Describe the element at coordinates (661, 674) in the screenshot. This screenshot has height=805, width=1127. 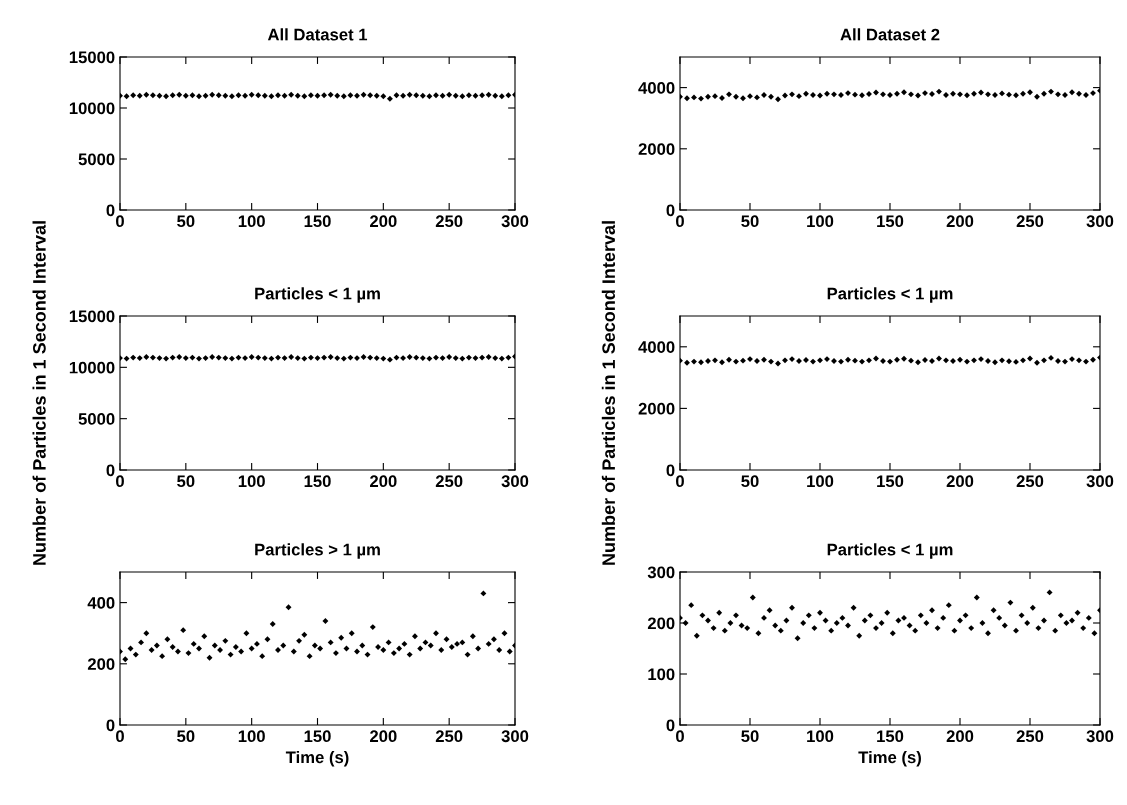
I see `y-tick-label: 100` at that location.